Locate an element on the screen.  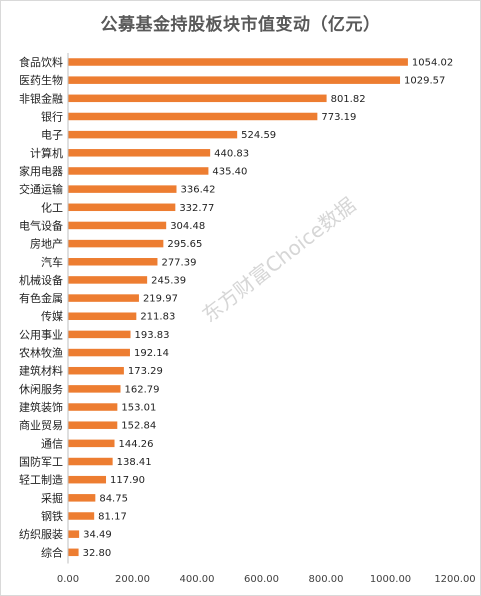
category-label: 钢铁 is located at coordinates (52, 516).